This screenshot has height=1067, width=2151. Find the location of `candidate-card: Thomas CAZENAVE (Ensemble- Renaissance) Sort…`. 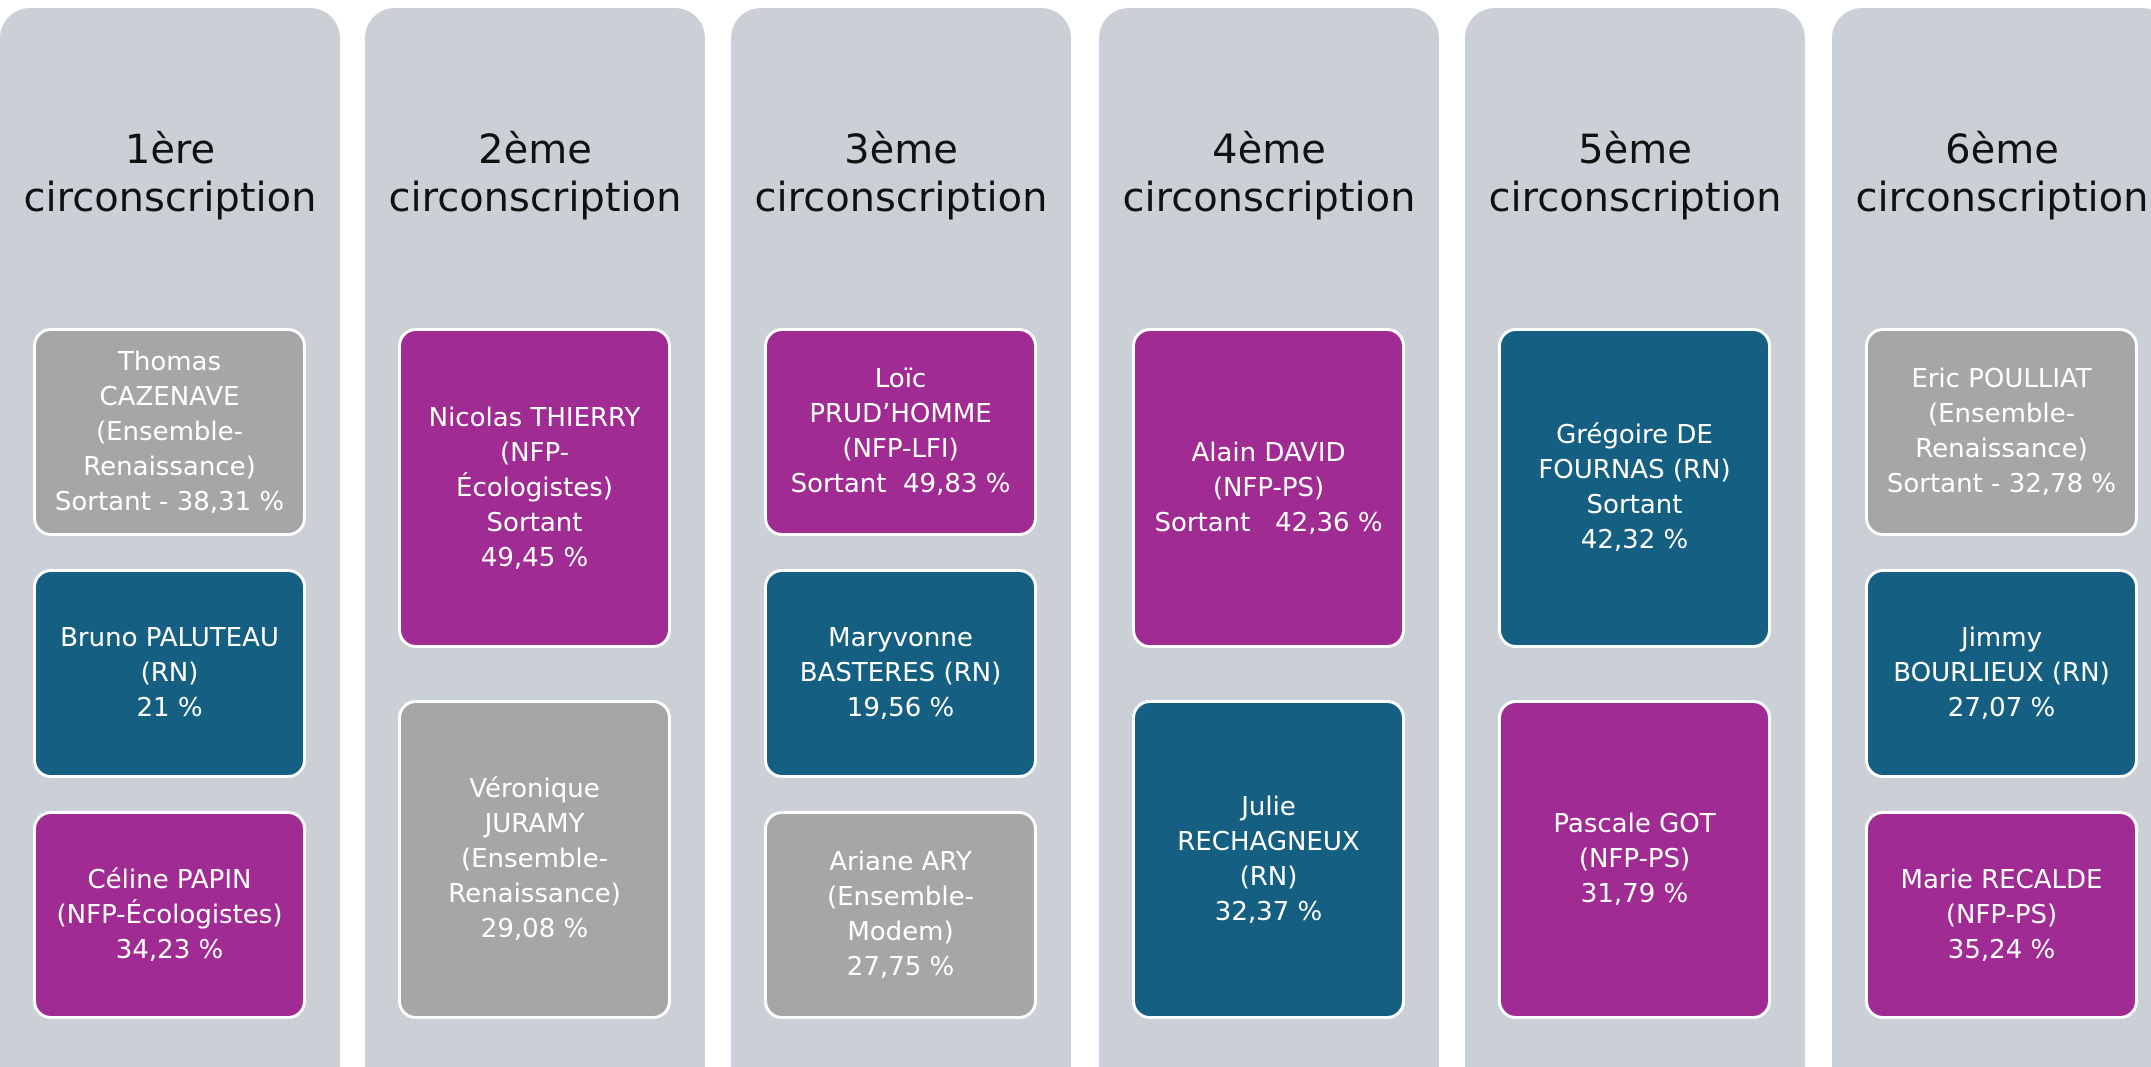

candidate-card: Thomas CAZENAVE (Ensemble- Renaissance) Sort… is located at coordinates (169, 432).